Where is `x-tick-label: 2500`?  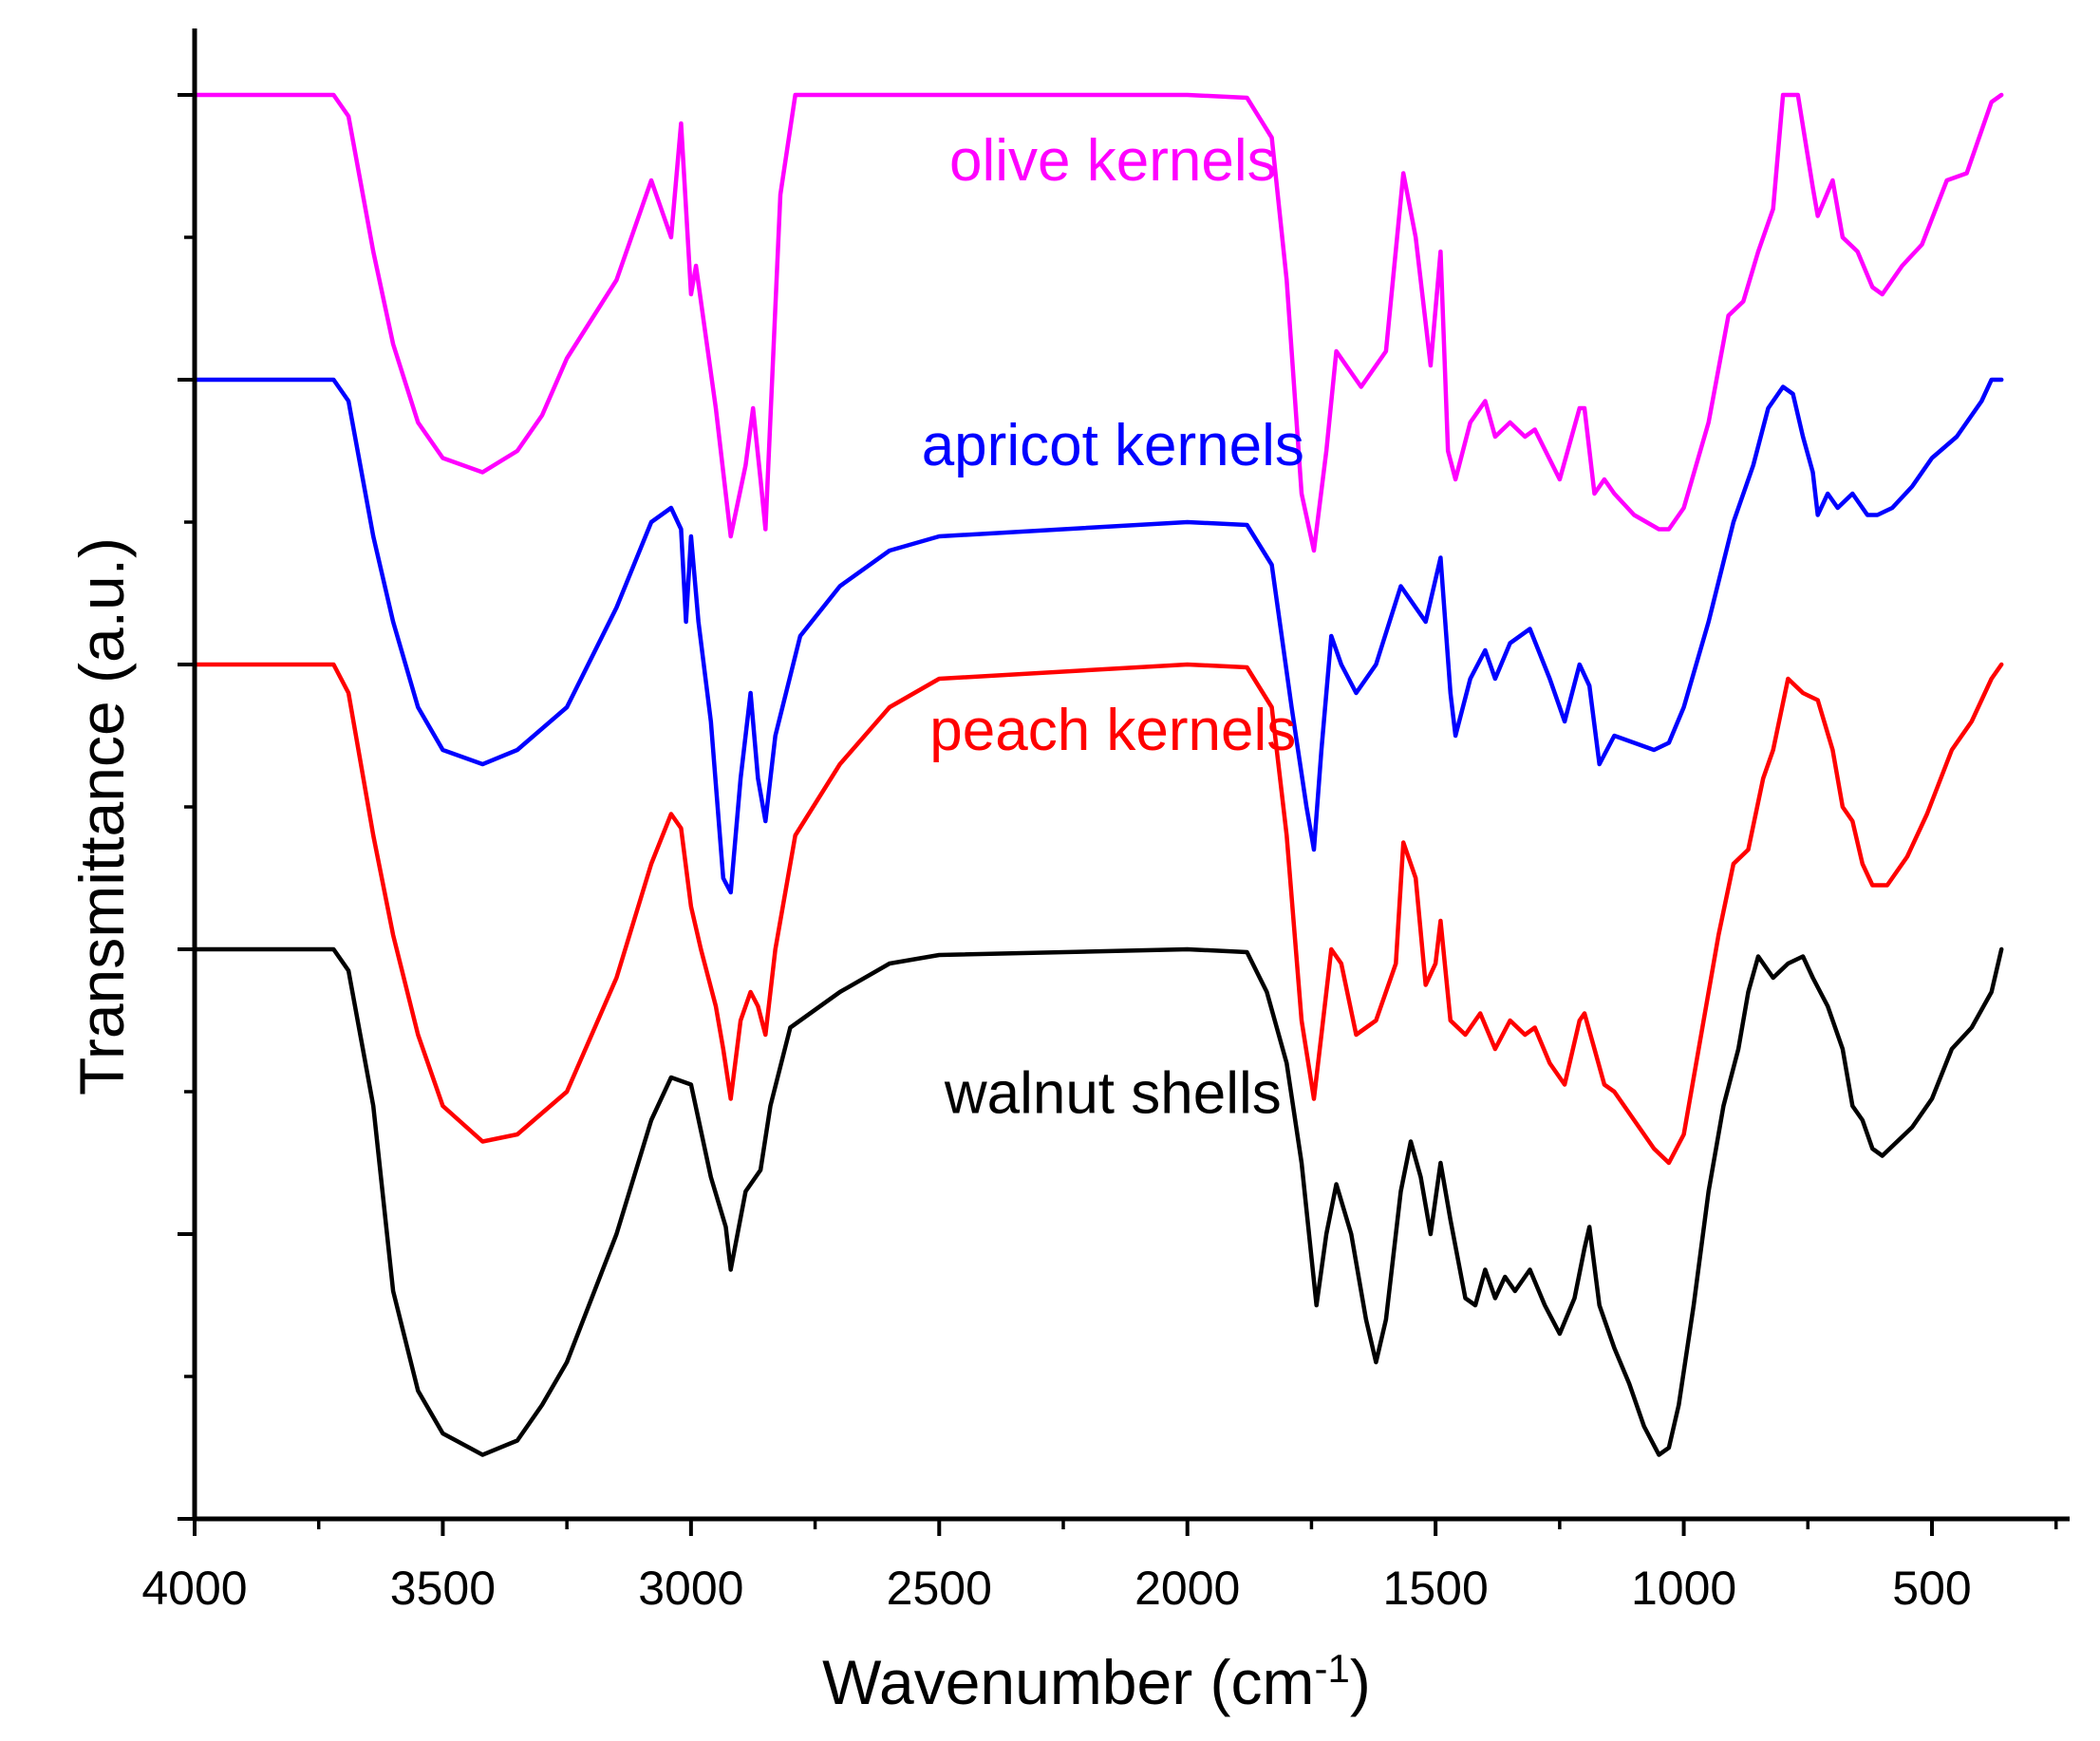 x-tick-label: 2500 is located at coordinates (939, 1588).